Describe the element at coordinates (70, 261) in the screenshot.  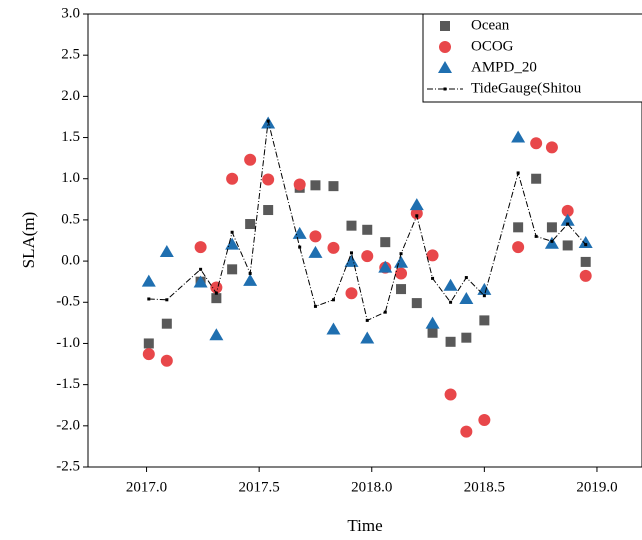
I see `y-tick-label: 0.0` at that location.